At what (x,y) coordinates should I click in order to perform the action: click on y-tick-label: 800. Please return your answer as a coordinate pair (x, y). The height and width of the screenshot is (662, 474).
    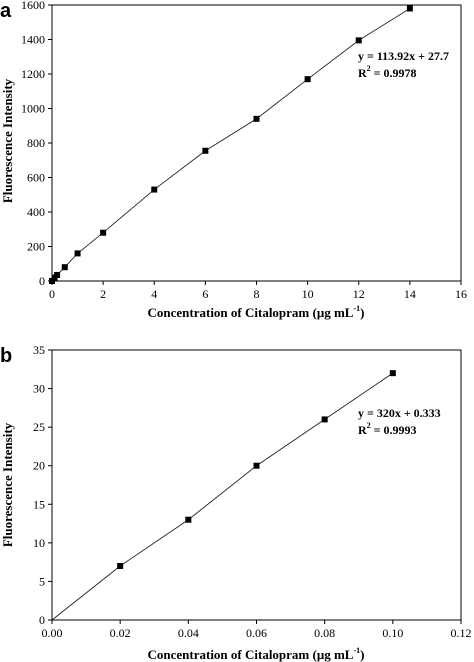
    Looking at the image, I should click on (36, 143).